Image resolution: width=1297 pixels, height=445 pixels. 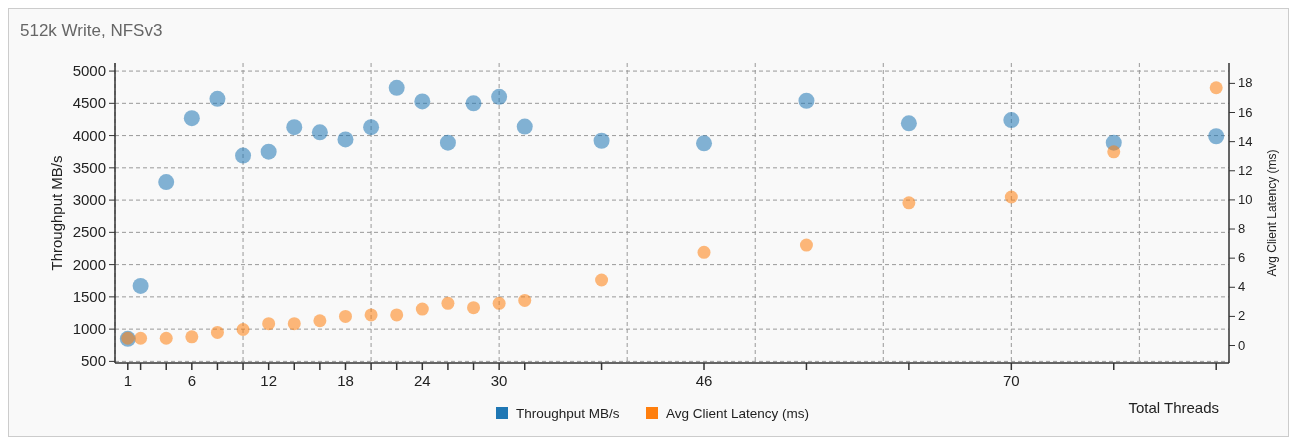 What do you see at coordinates (91, 30) in the screenshot?
I see `chart-title: 512k Write, NFSv3` at bounding box center [91, 30].